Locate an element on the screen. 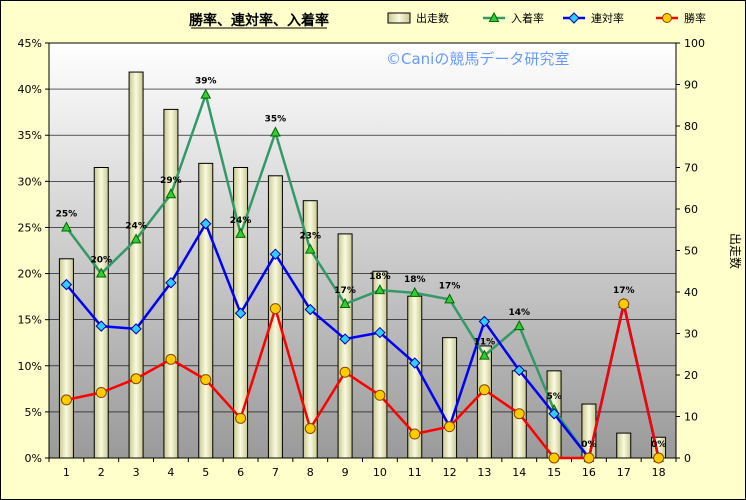 The image size is (746, 500). chart-title: 勝率、連対率、入着率 is located at coordinates (259, 20).